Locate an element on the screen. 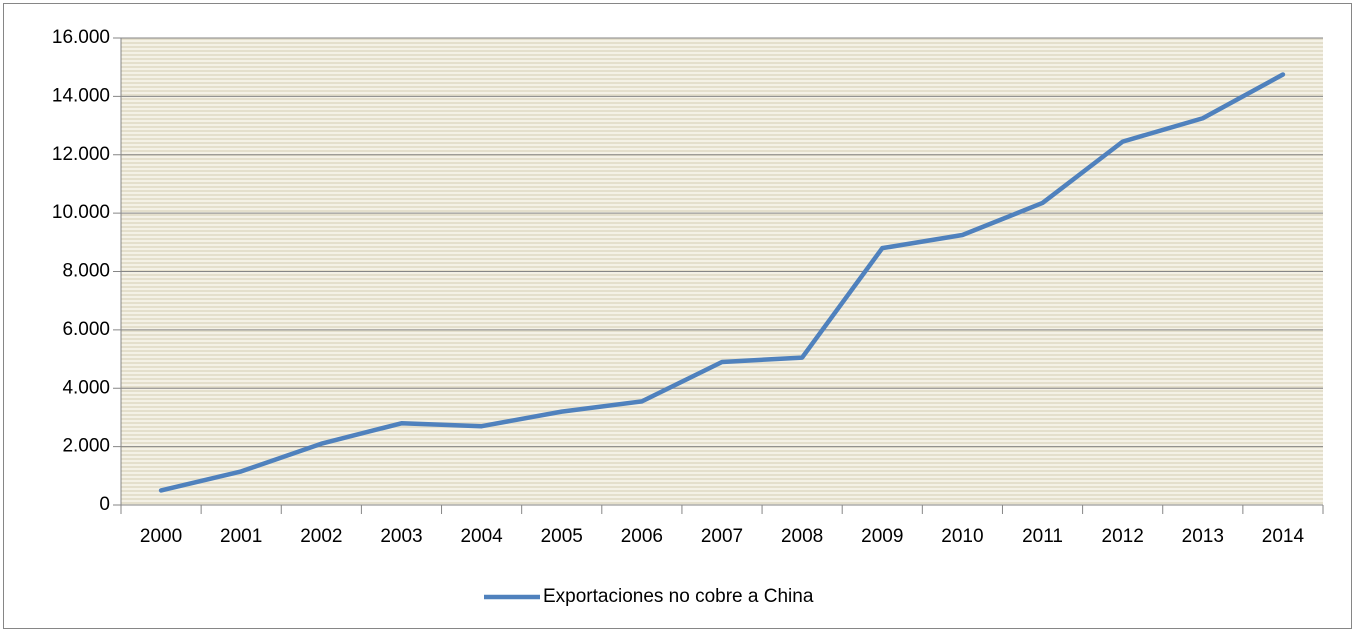  y-tick-label: 0 is located at coordinates (104, 504).